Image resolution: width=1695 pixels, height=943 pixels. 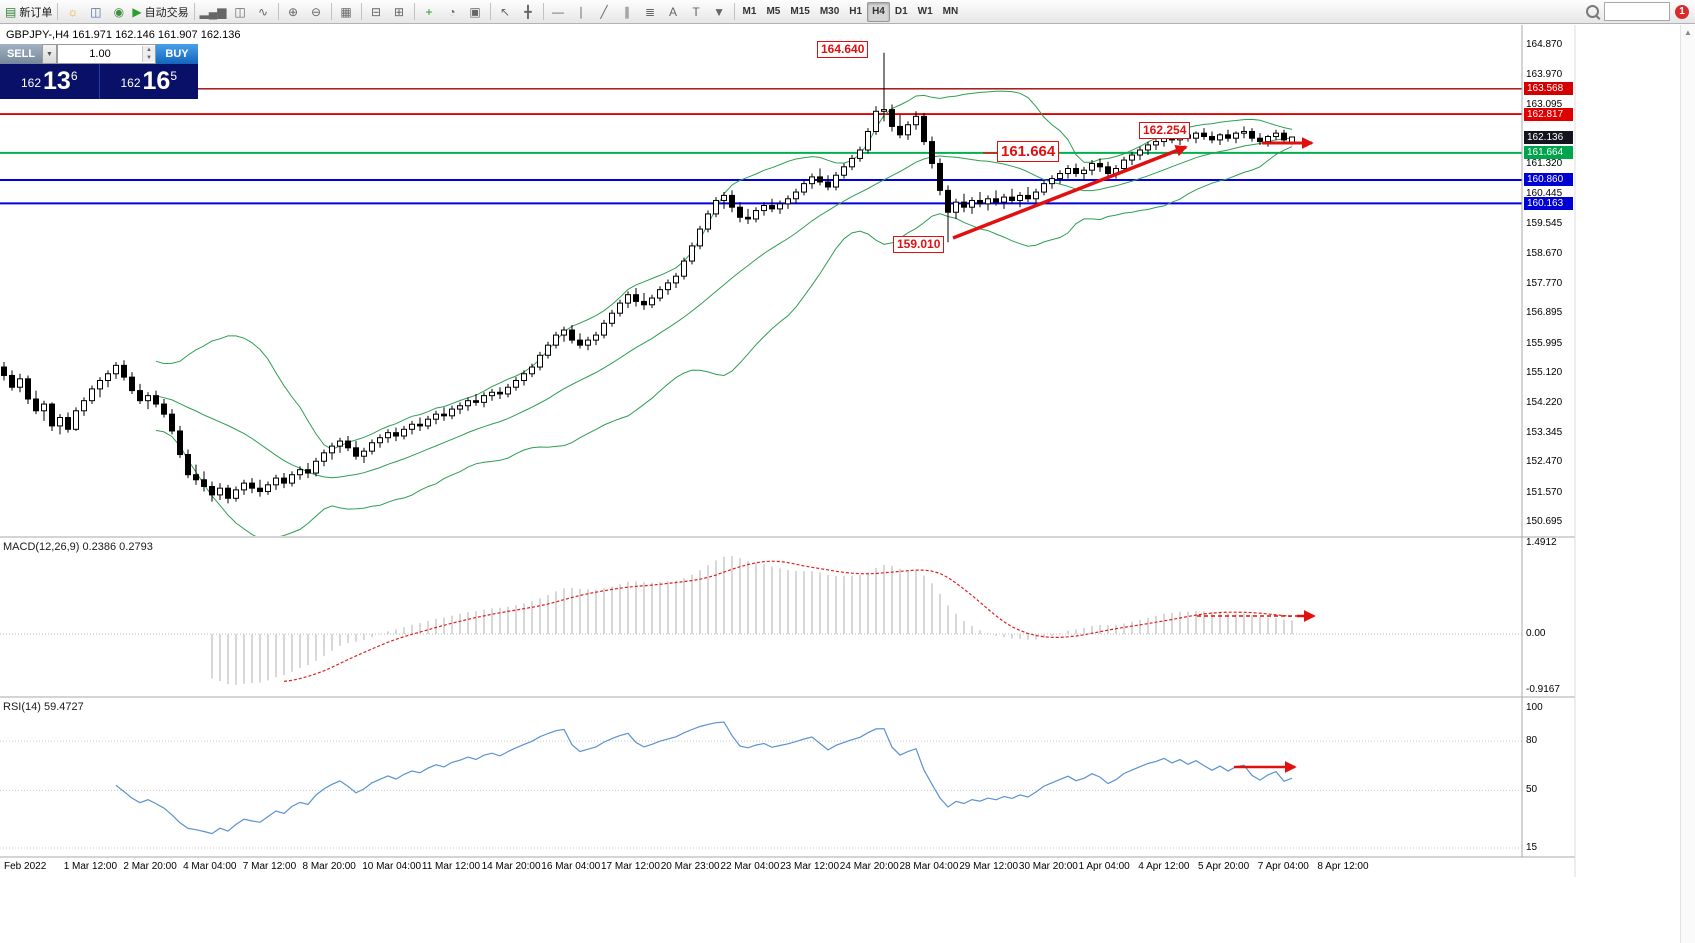 What do you see at coordinates (346, 12) in the screenshot?
I see `tile-windows-button: ▦` at bounding box center [346, 12].